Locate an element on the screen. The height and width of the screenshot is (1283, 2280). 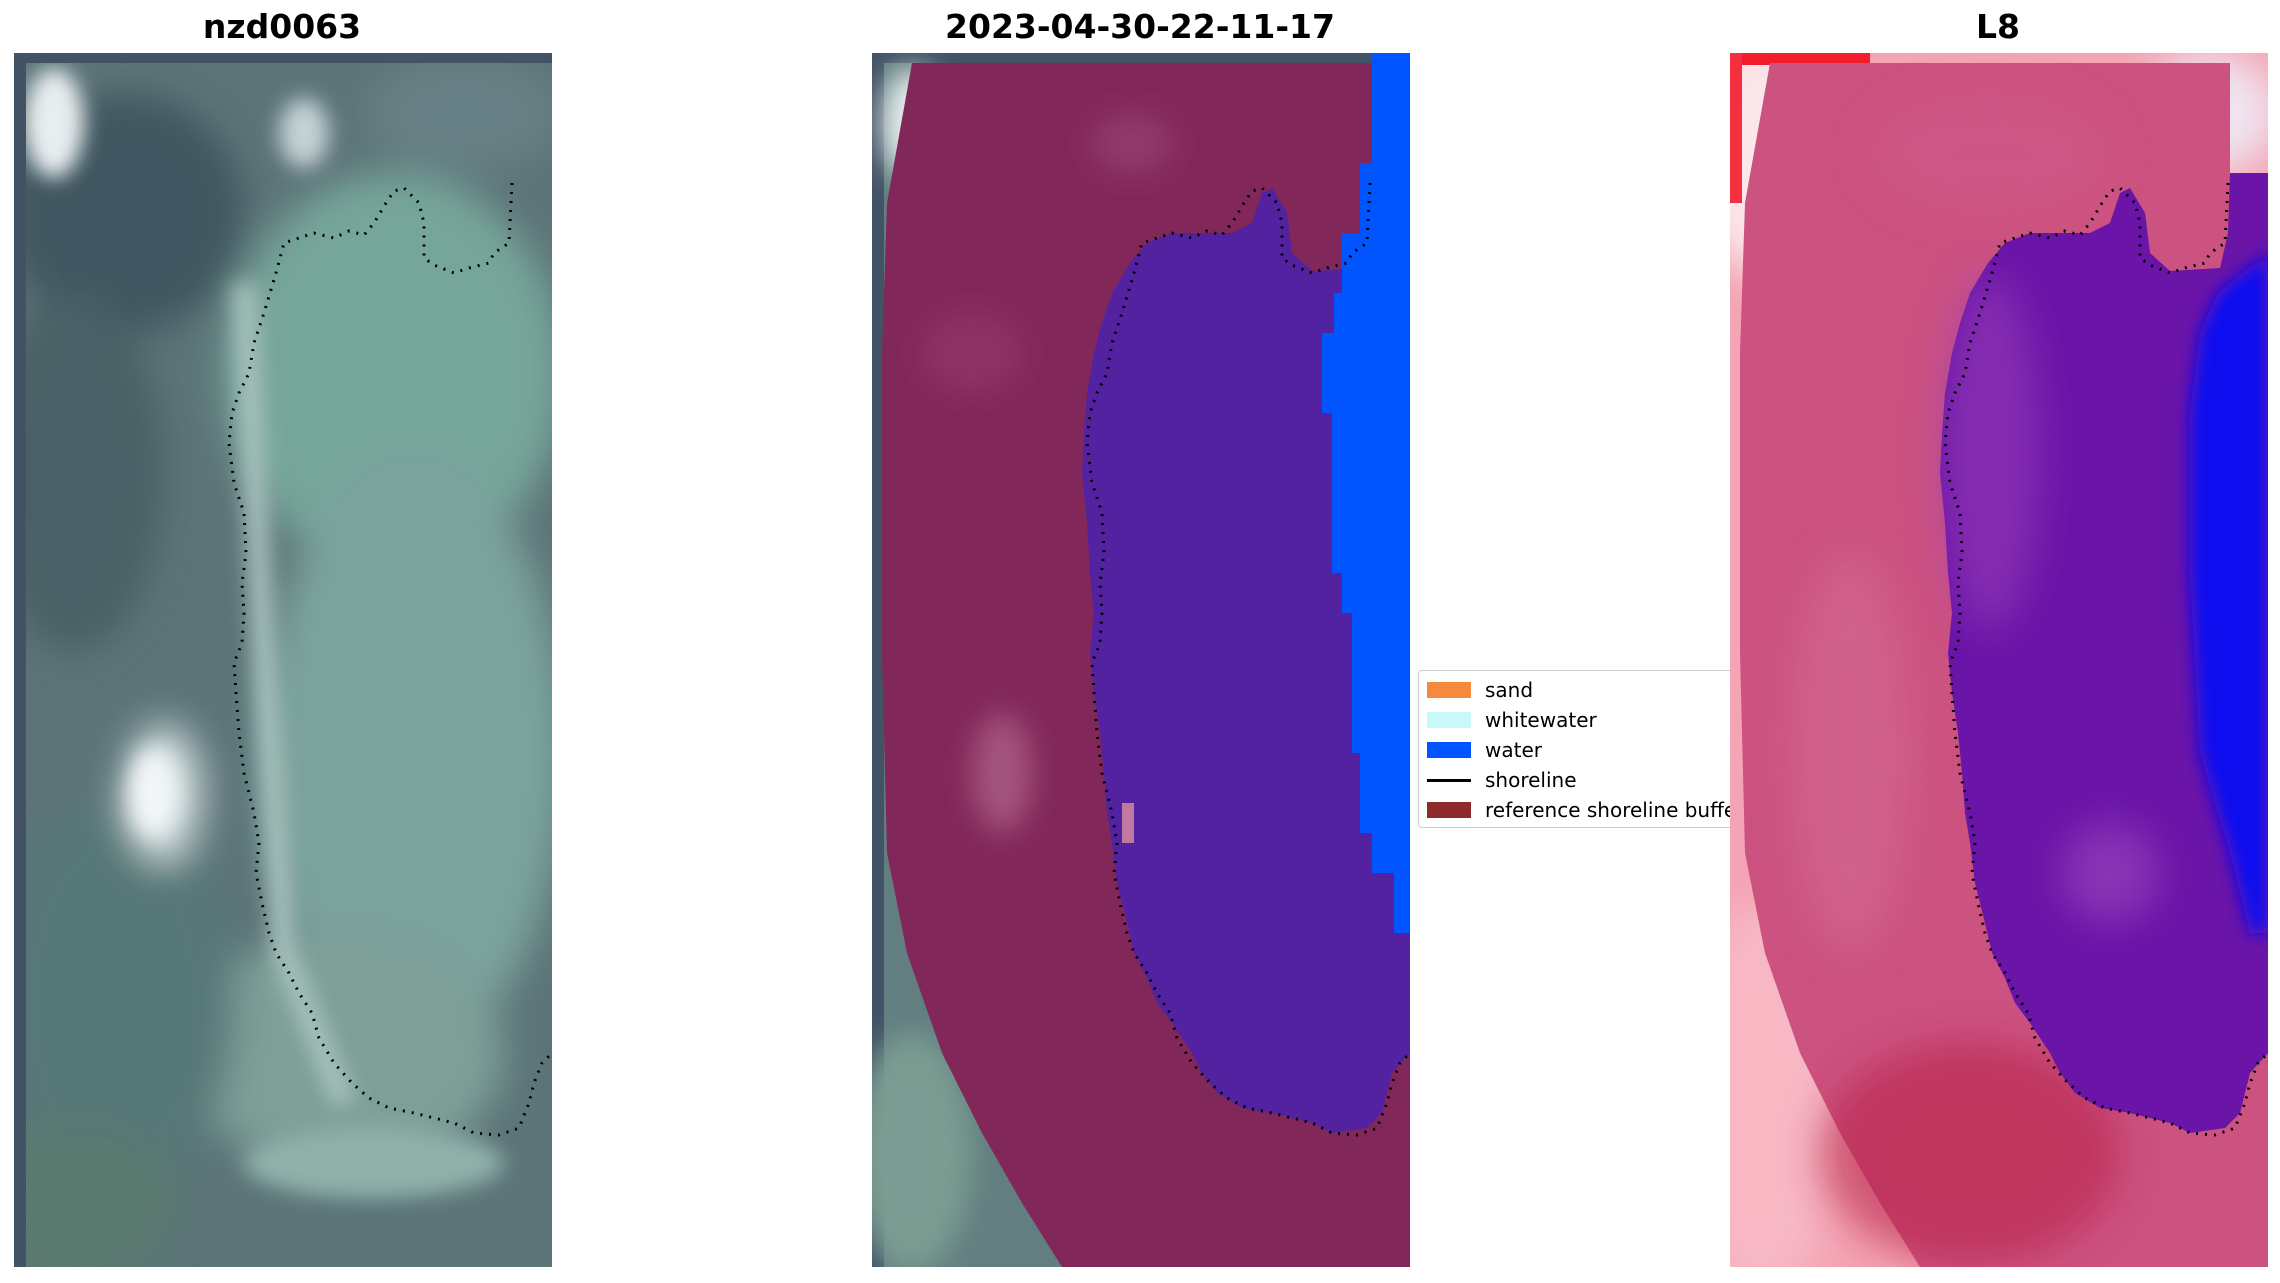
shoreline-swatch is located at coordinates (1449, 780).